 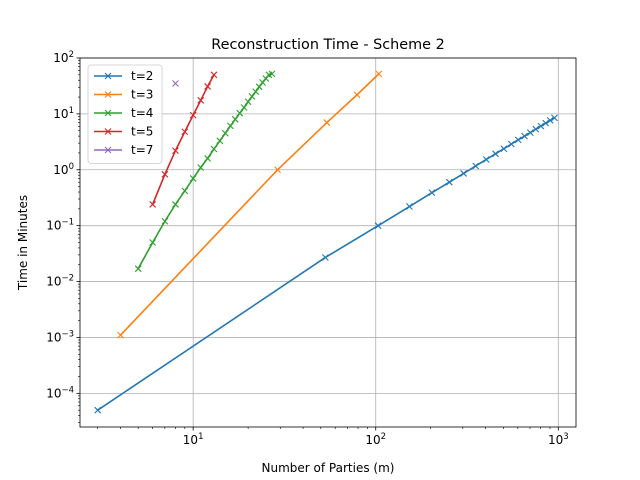 I want to click on y-tick-label: 10⁰, so click(x=63, y=169).